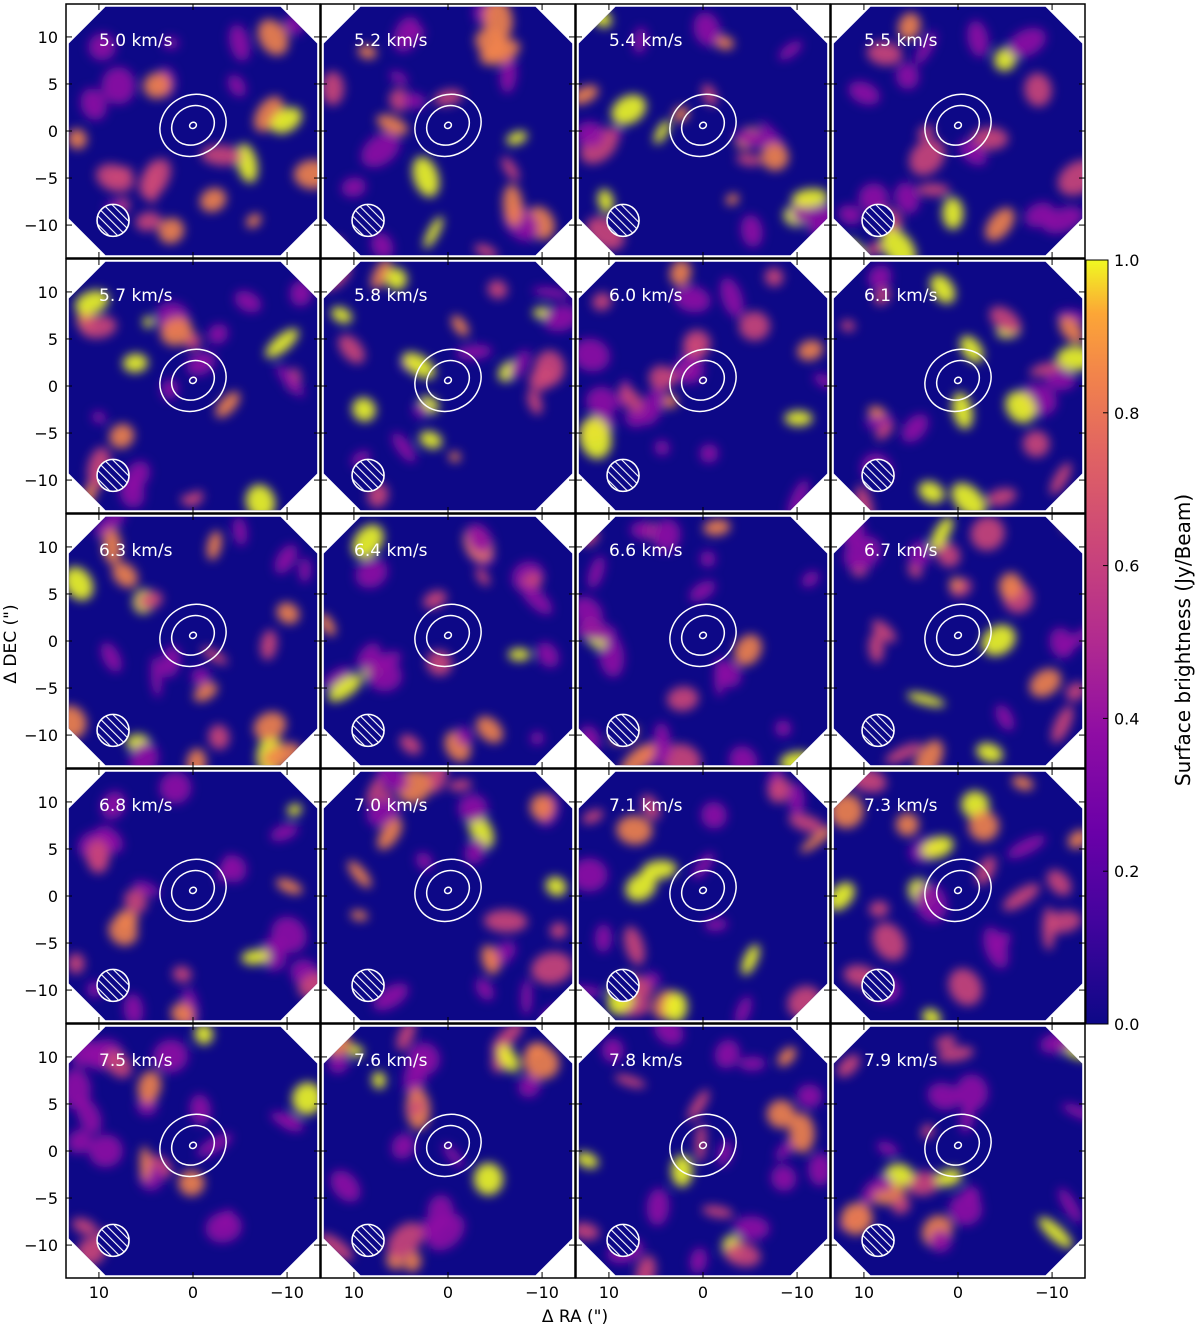 This screenshot has height=1331, width=1200. I want to click on channel-velocity-label: 7.6 km/s, so click(391, 1061).